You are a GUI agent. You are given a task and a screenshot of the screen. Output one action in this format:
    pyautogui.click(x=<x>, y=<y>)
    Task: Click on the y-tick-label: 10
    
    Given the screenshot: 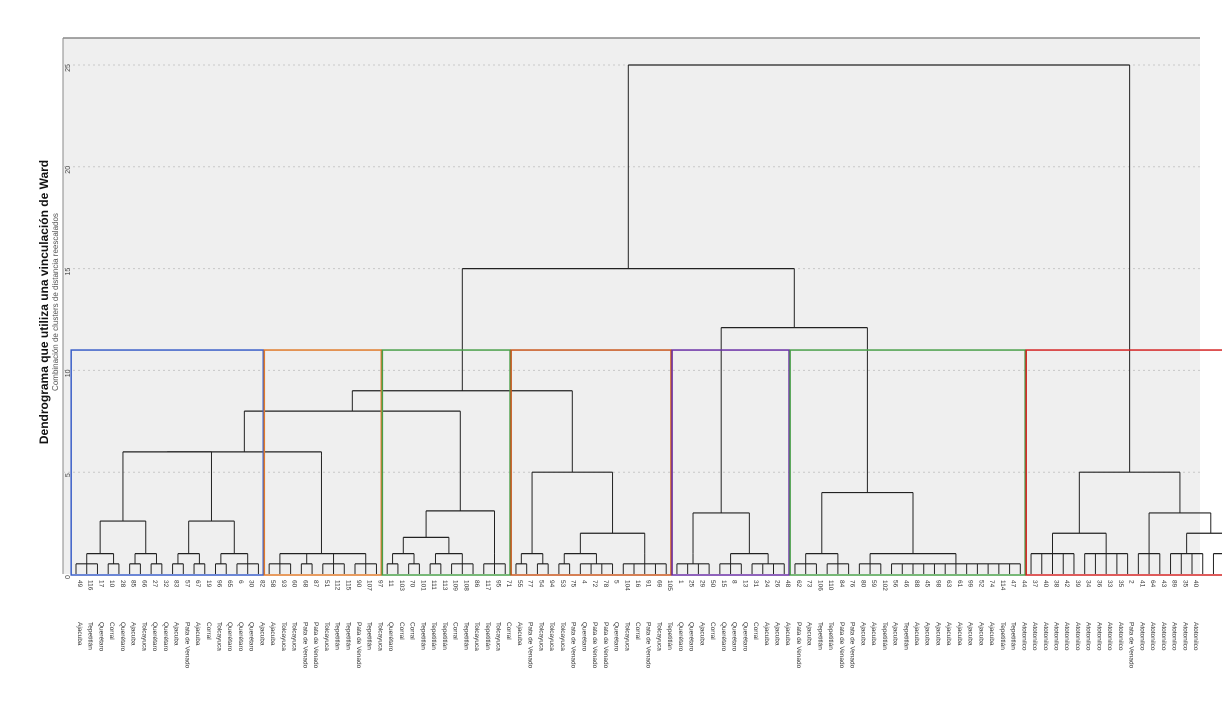 What is the action you would take?
    pyautogui.click(x=68, y=373)
    